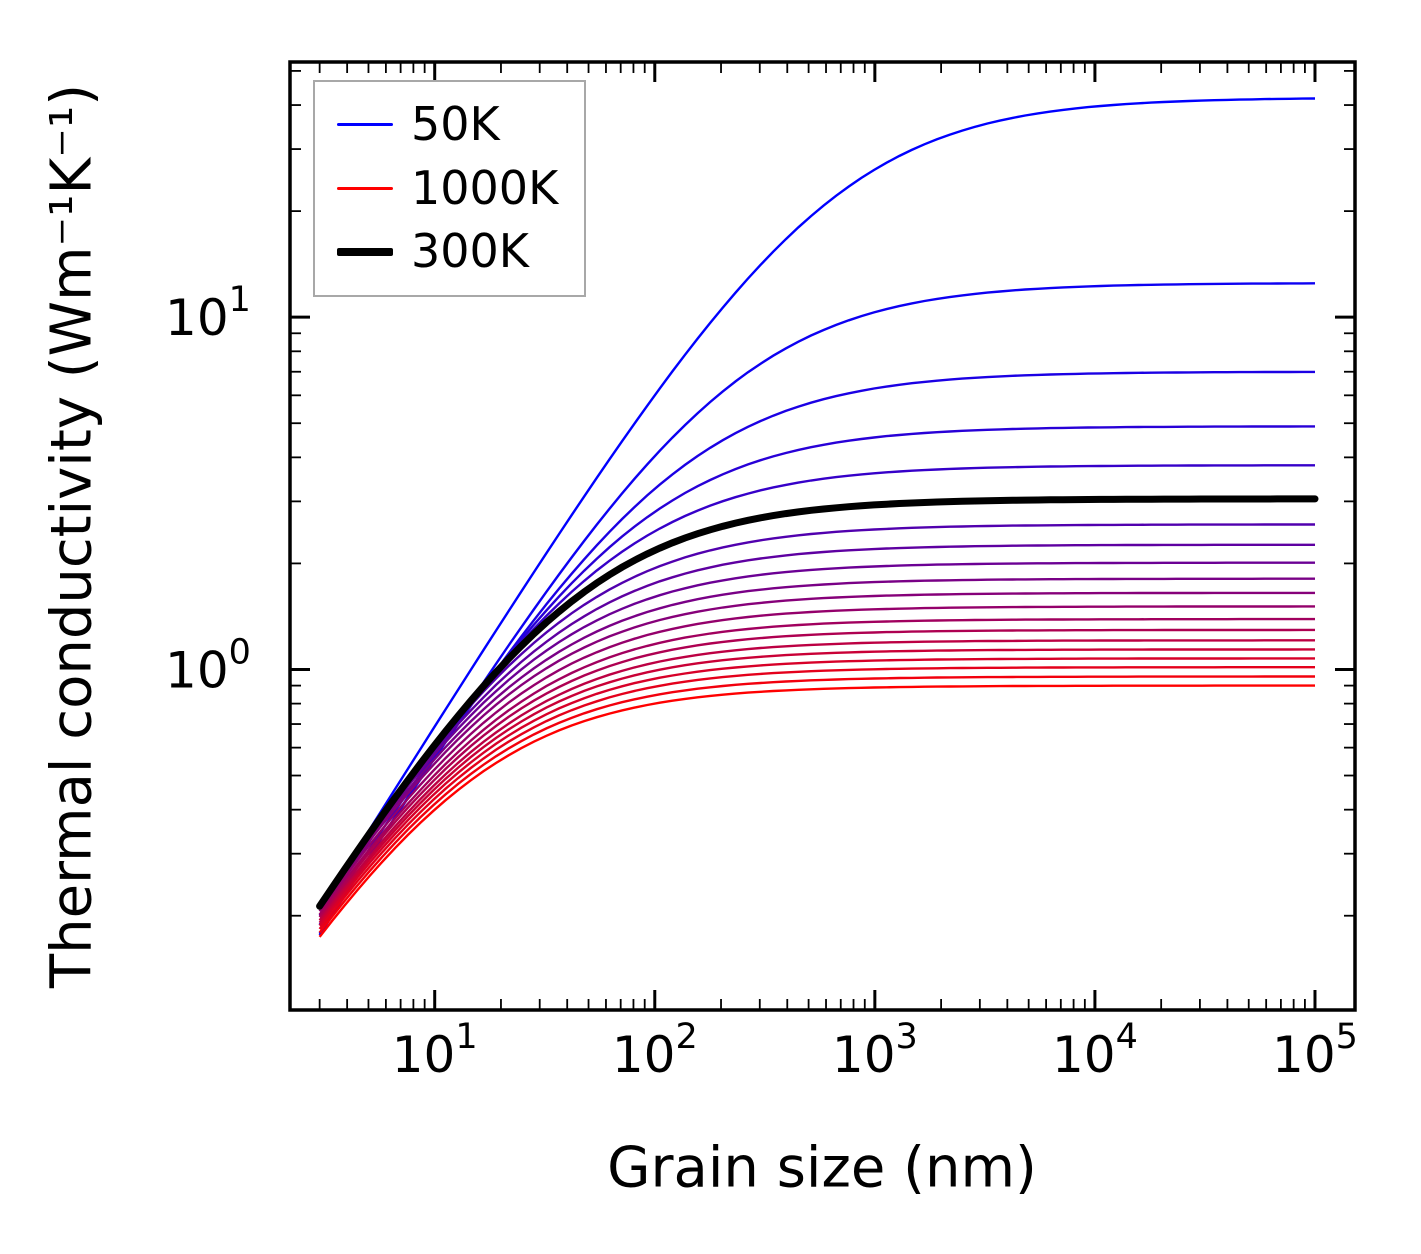 This screenshot has width=1421, height=1254. Describe the element at coordinates (208, 665) in the screenshot. I see `y-tick-label-1e0: 10⁰` at that location.